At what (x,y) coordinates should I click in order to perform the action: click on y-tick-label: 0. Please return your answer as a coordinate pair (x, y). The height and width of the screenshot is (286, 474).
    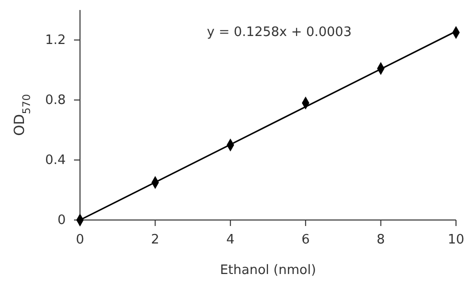
    Looking at the image, I should click on (62, 220).